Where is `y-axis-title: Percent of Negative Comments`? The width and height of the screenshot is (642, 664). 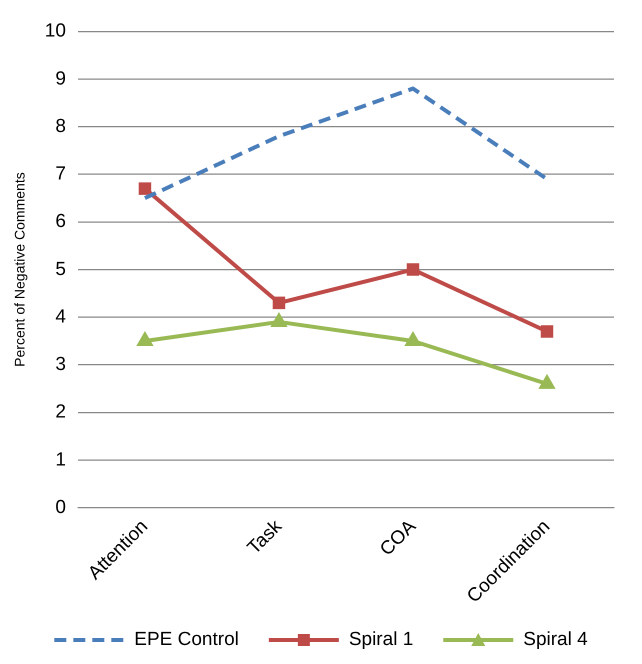
y-axis-title: Percent of Negative Comments is located at coordinates (19, 269).